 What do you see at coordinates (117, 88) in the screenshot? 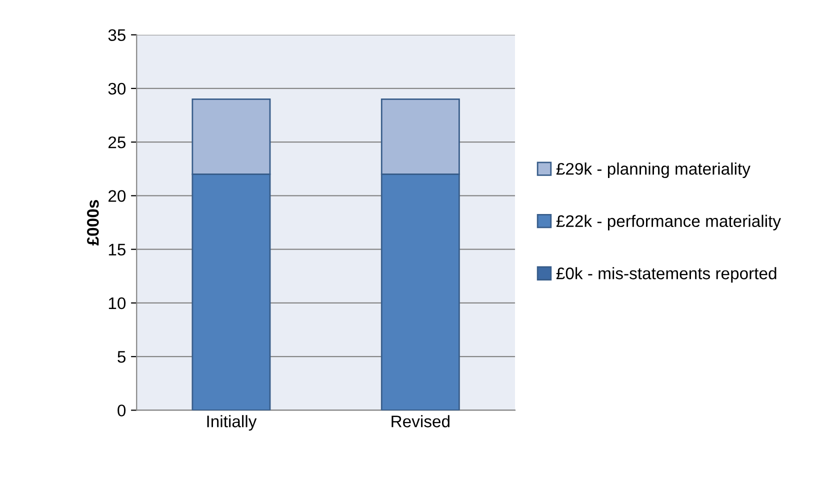
I see `y-tick-label: 30` at bounding box center [117, 88].